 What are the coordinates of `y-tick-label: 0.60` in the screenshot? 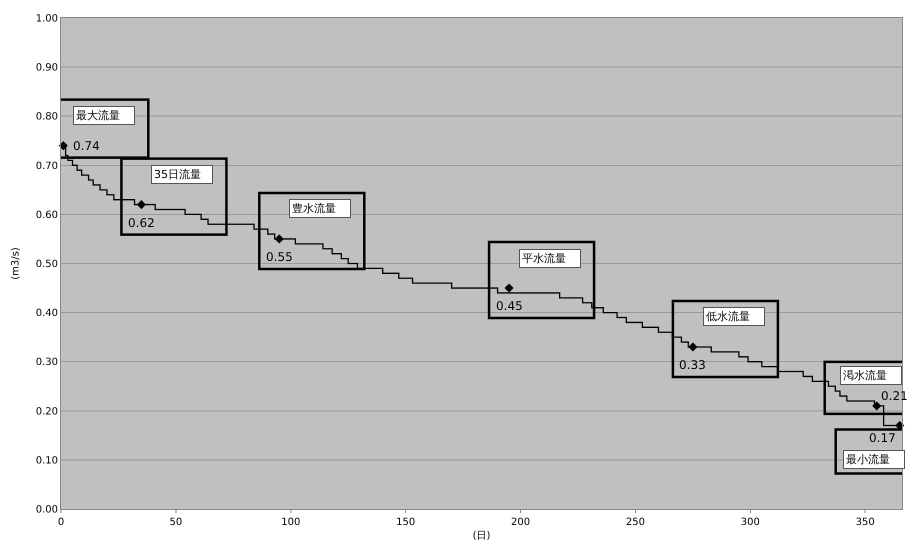 It's located at (47, 215).